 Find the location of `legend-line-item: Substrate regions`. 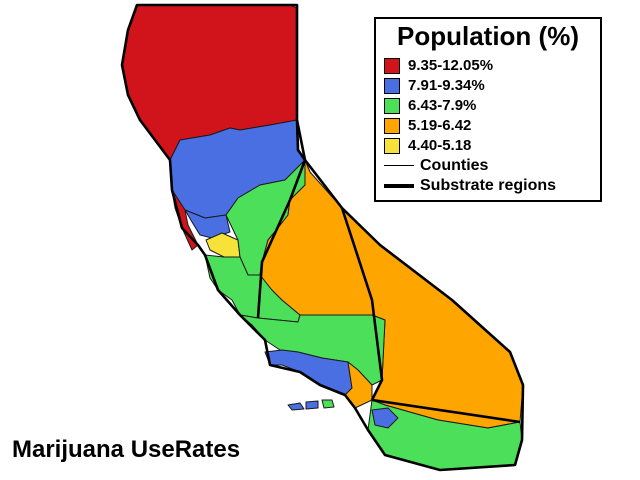

legend-line-item: Substrate regions is located at coordinates (470, 185).